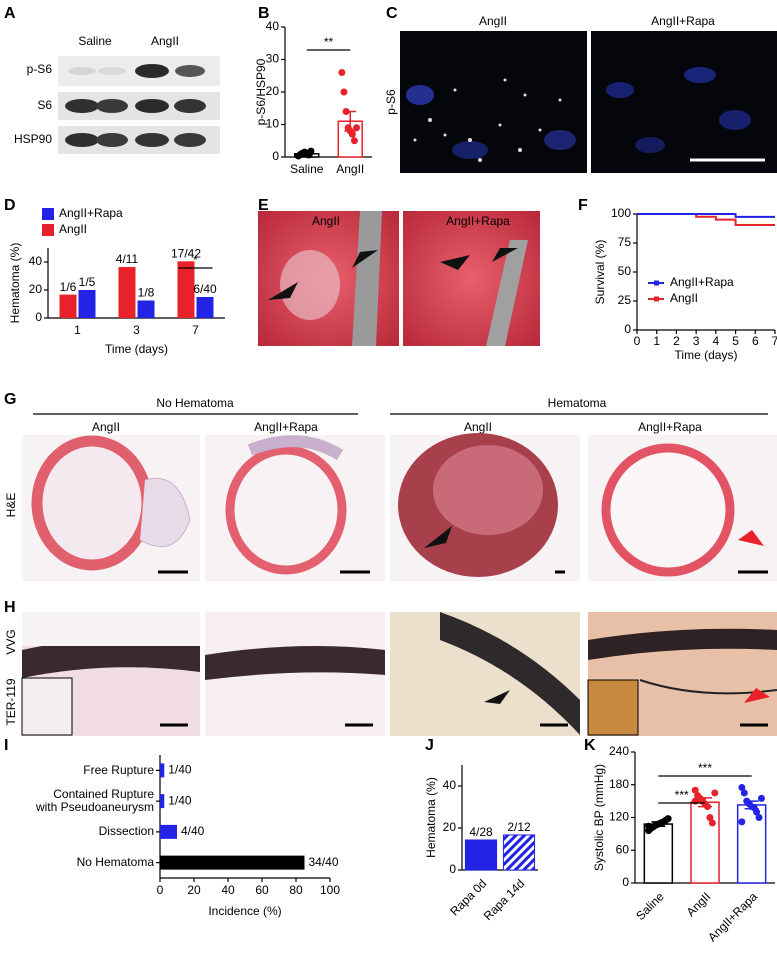  I want to click on x-tick-label: 80, so click(296, 890).